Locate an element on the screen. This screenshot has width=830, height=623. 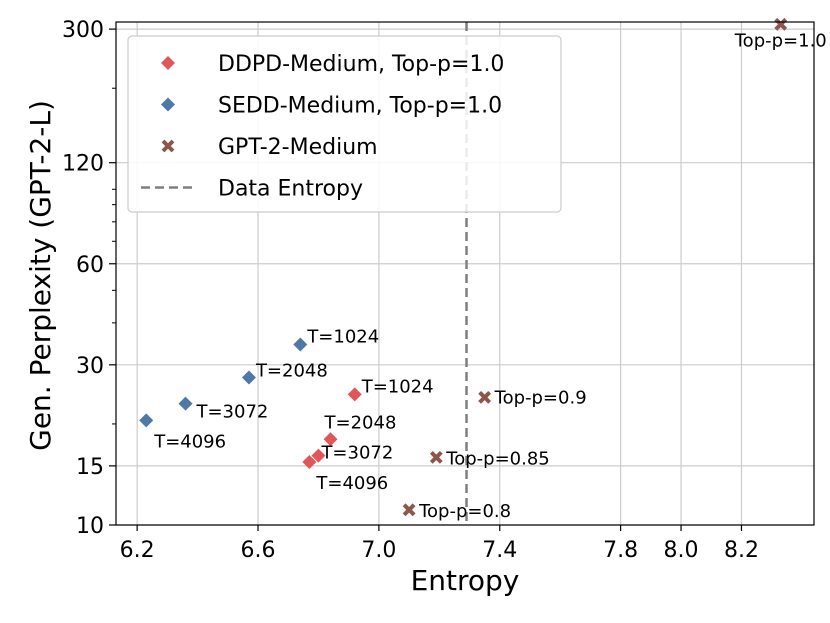
x-tick-label: 7.0 is located at coordinates (378, 550).